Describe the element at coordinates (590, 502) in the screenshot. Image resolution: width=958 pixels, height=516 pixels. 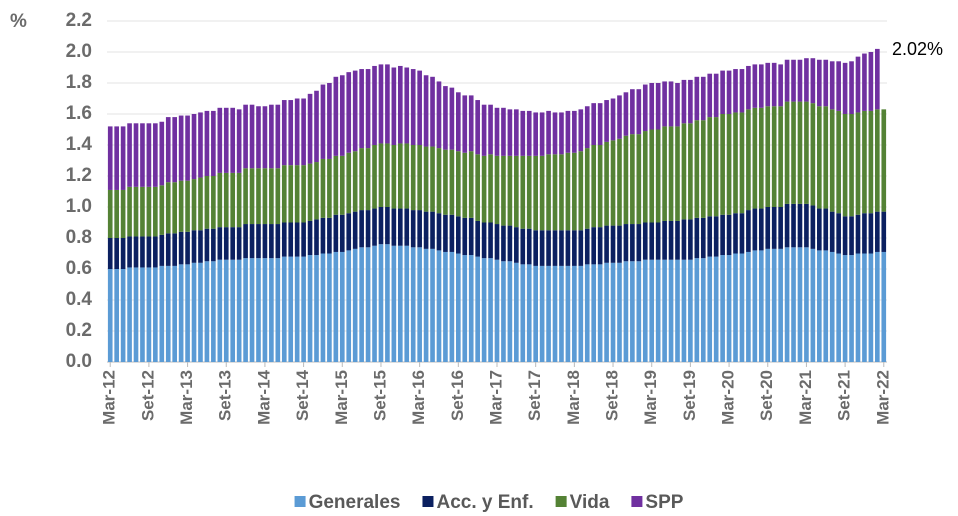
I see `legend-label: Vida` at that location.